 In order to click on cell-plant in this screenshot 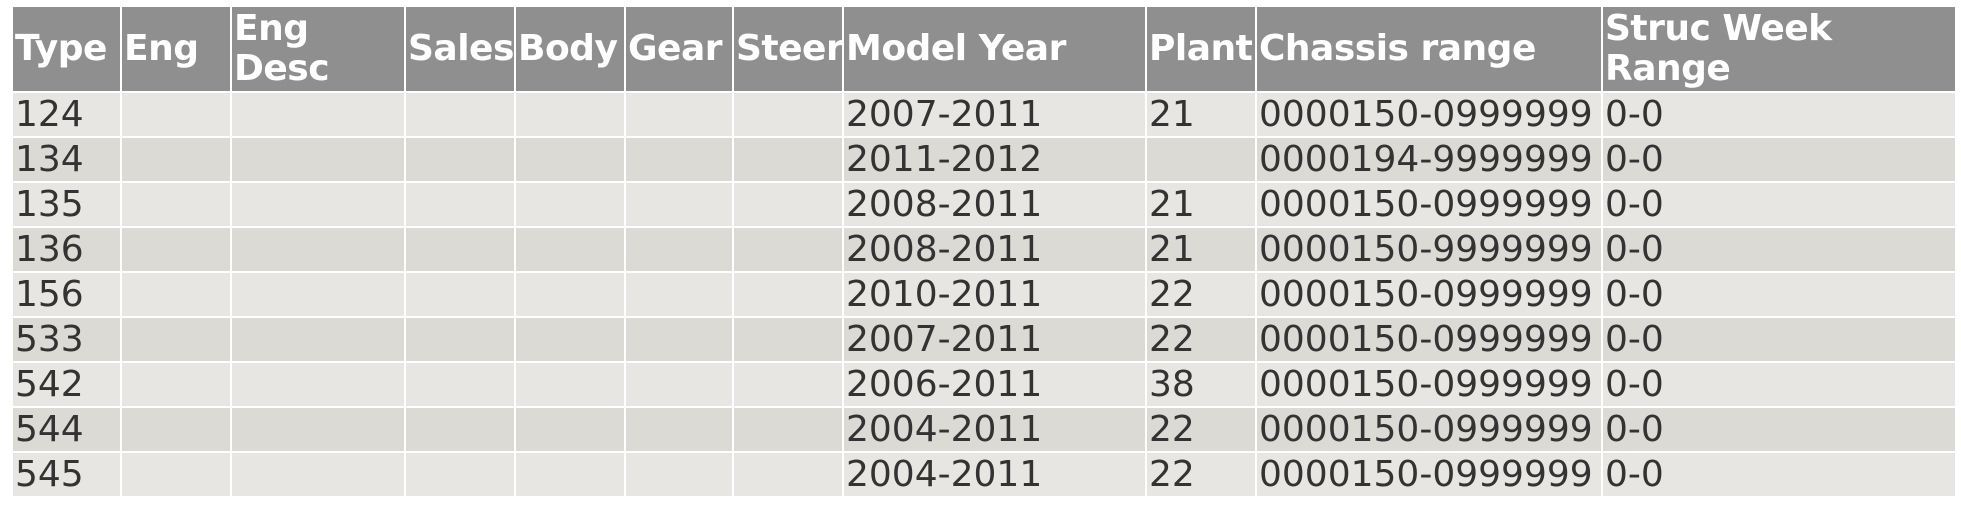, I will do `click(1201, 159)`.